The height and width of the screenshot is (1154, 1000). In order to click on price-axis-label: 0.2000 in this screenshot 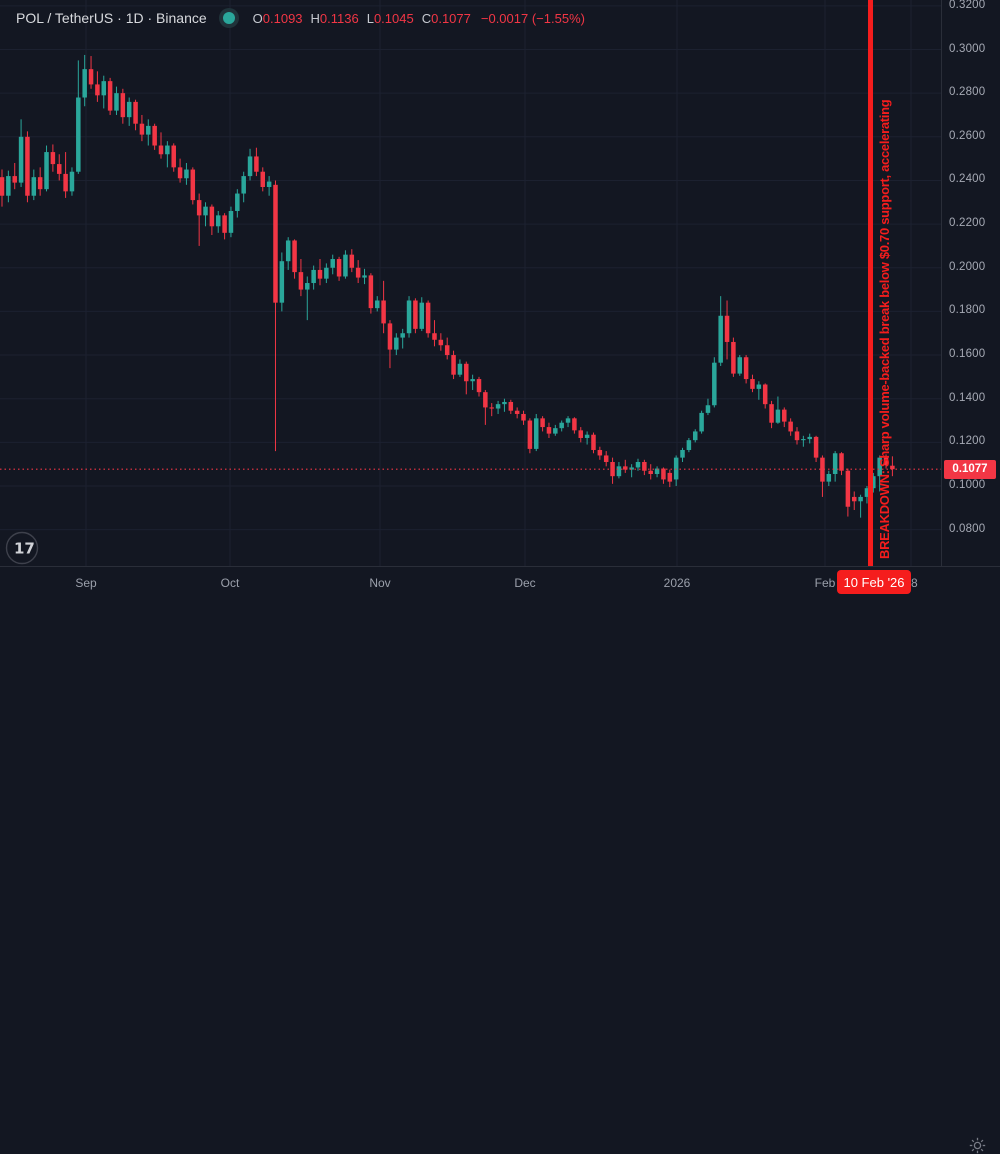, I will do `click(967, 266)`.